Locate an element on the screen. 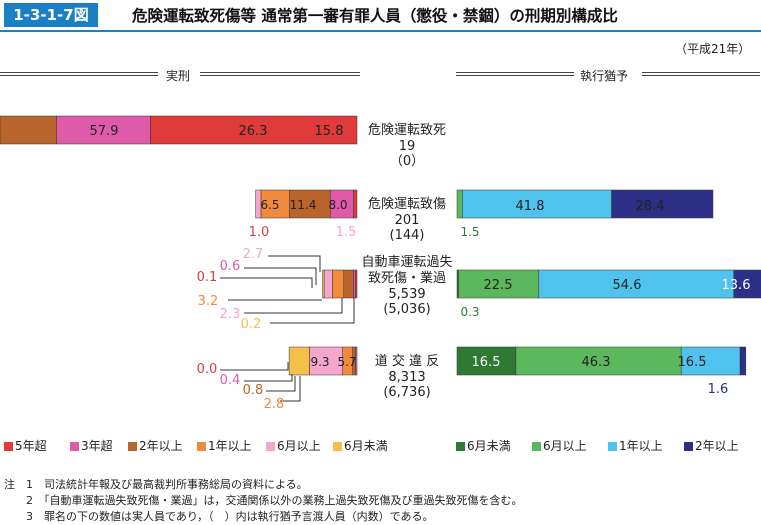 This screenshot has height=525, width=761. category-paren-4: (6,736) is located at coordinates (406, 392).